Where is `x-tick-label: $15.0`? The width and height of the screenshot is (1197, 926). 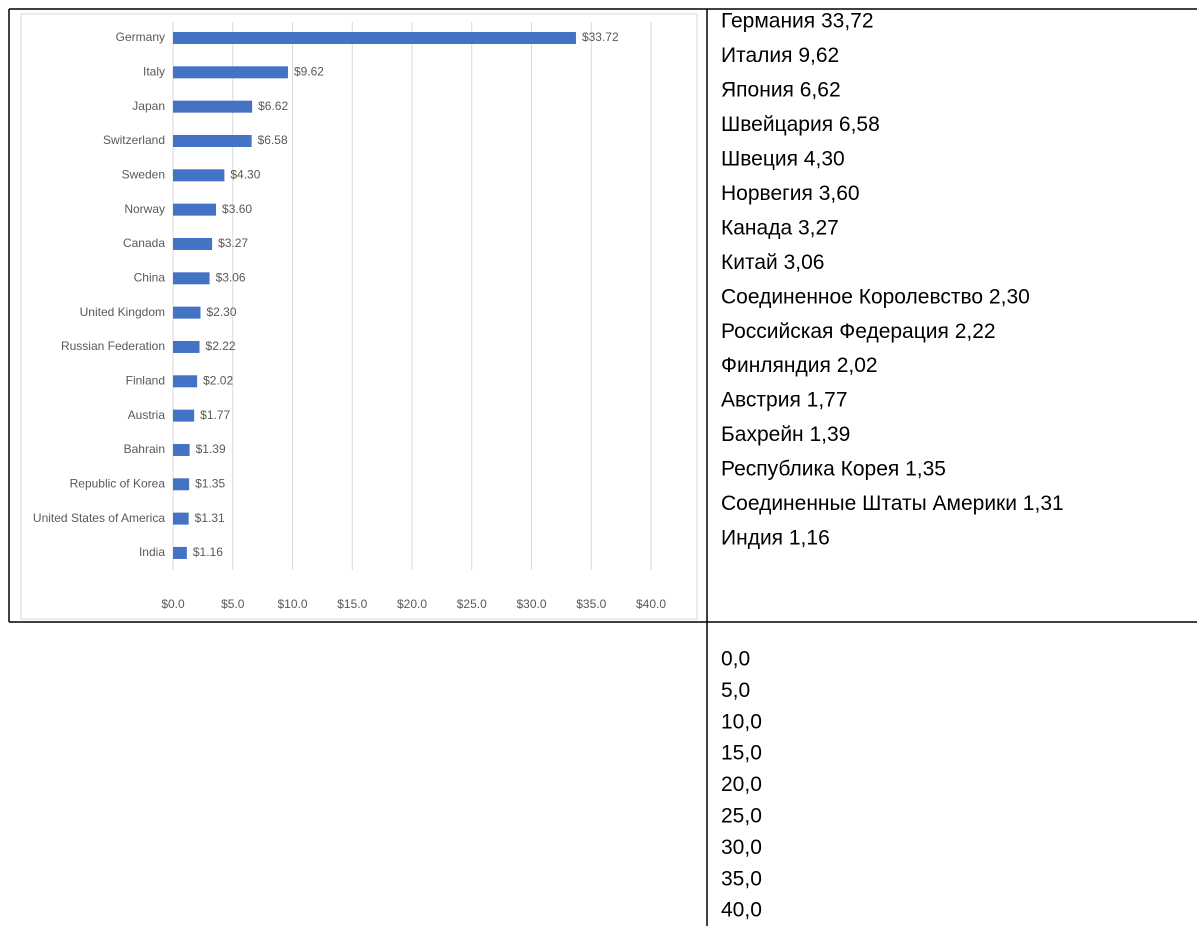 x-tick-label: $15.0 is located at coordinates (352, 604).